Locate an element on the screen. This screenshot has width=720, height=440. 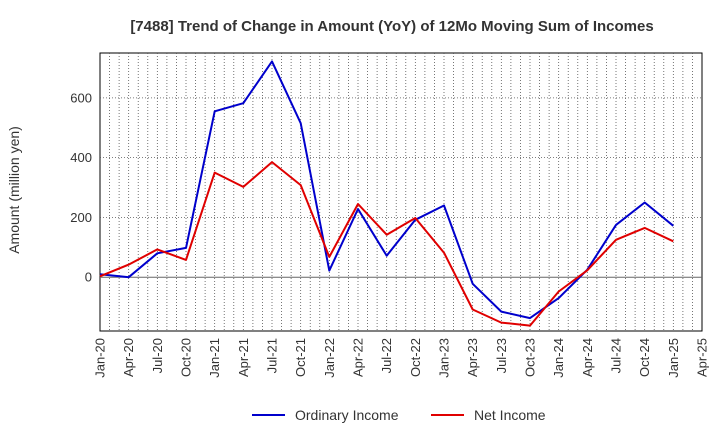
x-tick-label: Oct-21 is located at coordinates (300, 357).